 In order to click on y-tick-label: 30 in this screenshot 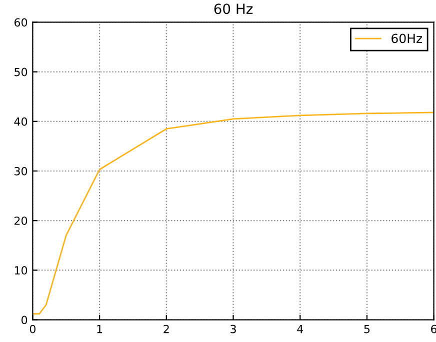, I will do `click(21, 171)`.